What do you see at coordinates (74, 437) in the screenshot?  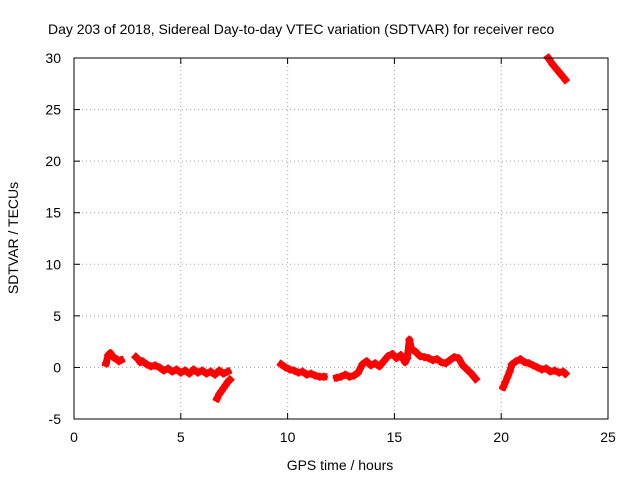 I see `x-tick-label: 0` at bounding box center [74, 437].